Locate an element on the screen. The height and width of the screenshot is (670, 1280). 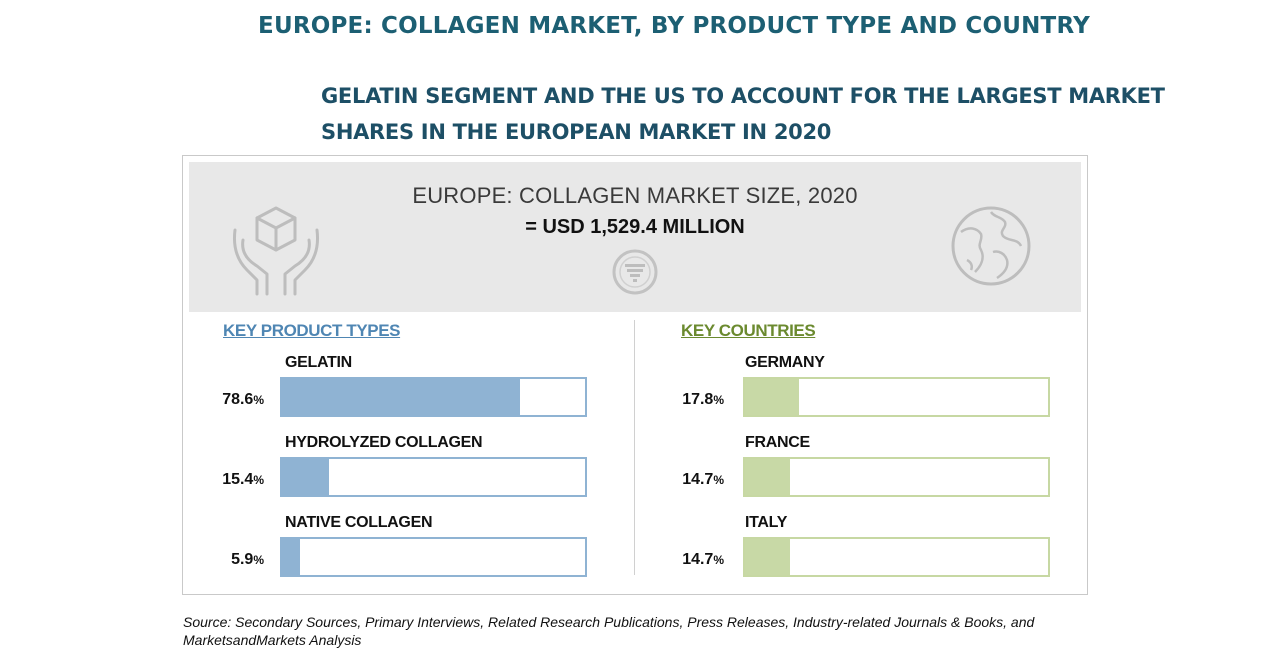
product-value: 5.9% is located at coordinates (224, 560).